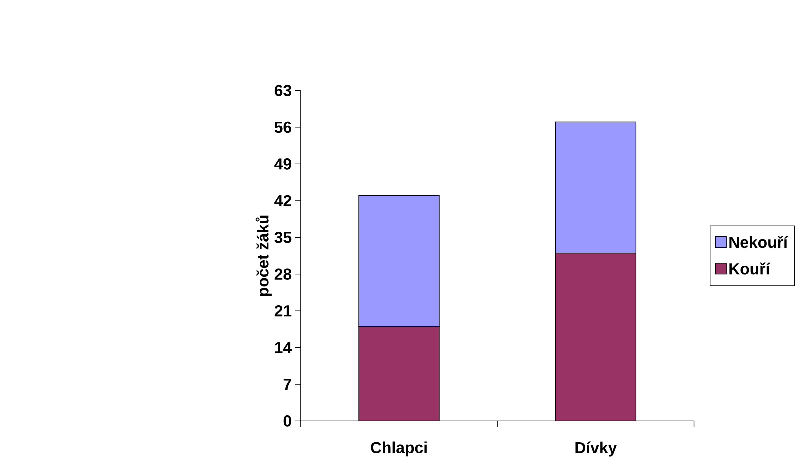  I want to click on y-tick-label: 28, so click(283, 274).